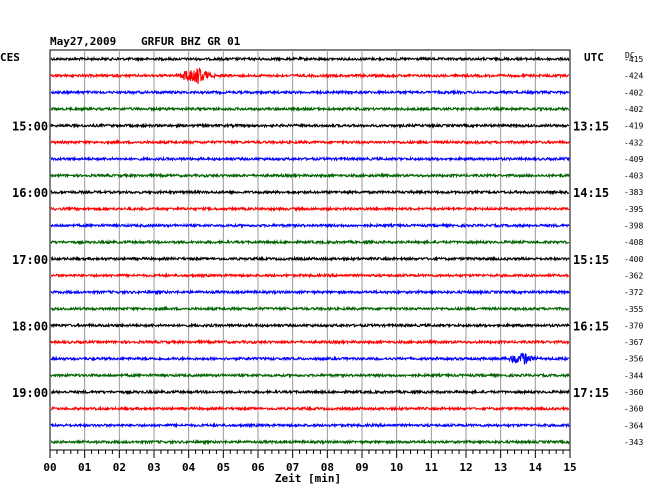  What do you see at coordinates (327, 467) in the screenshot?
I see `x-tick-label: 08` at bounding box center [327, 467].